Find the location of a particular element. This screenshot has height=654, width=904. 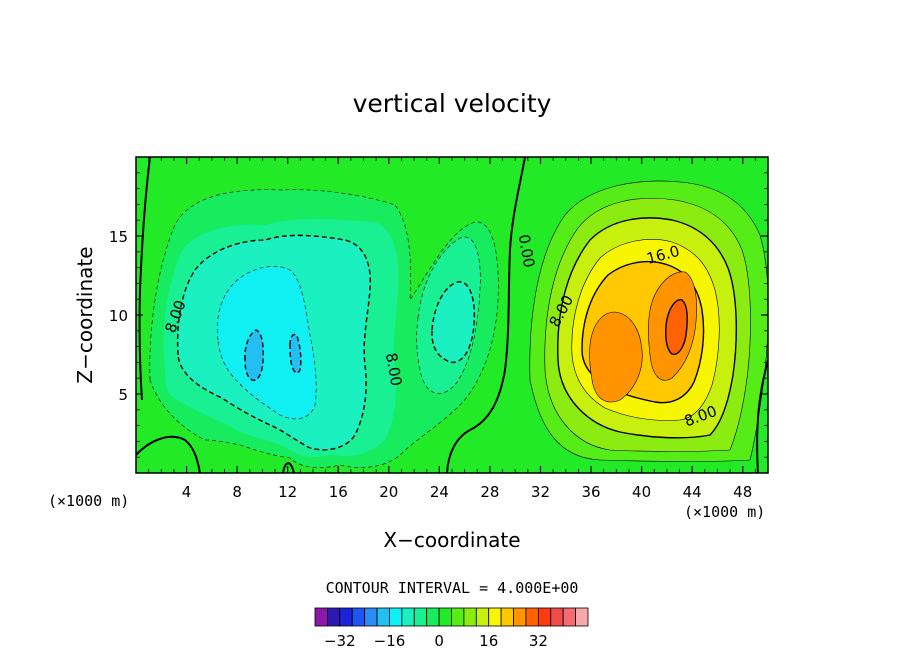

colorbar-labels: −32 −16 0 16 32 is located at coordinates (436, 641).